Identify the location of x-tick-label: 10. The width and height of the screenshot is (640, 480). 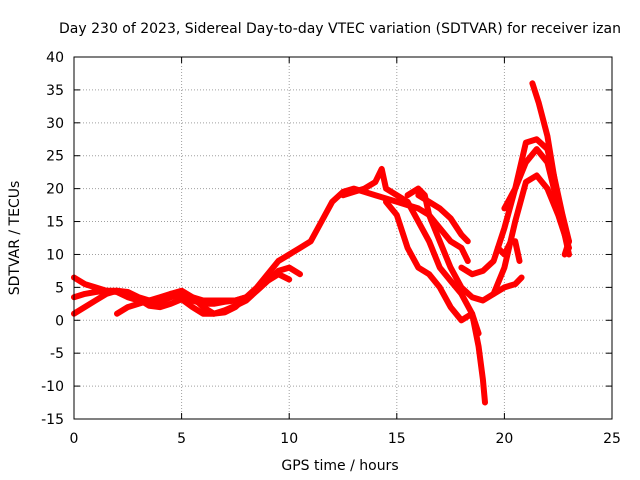
(289, 439).